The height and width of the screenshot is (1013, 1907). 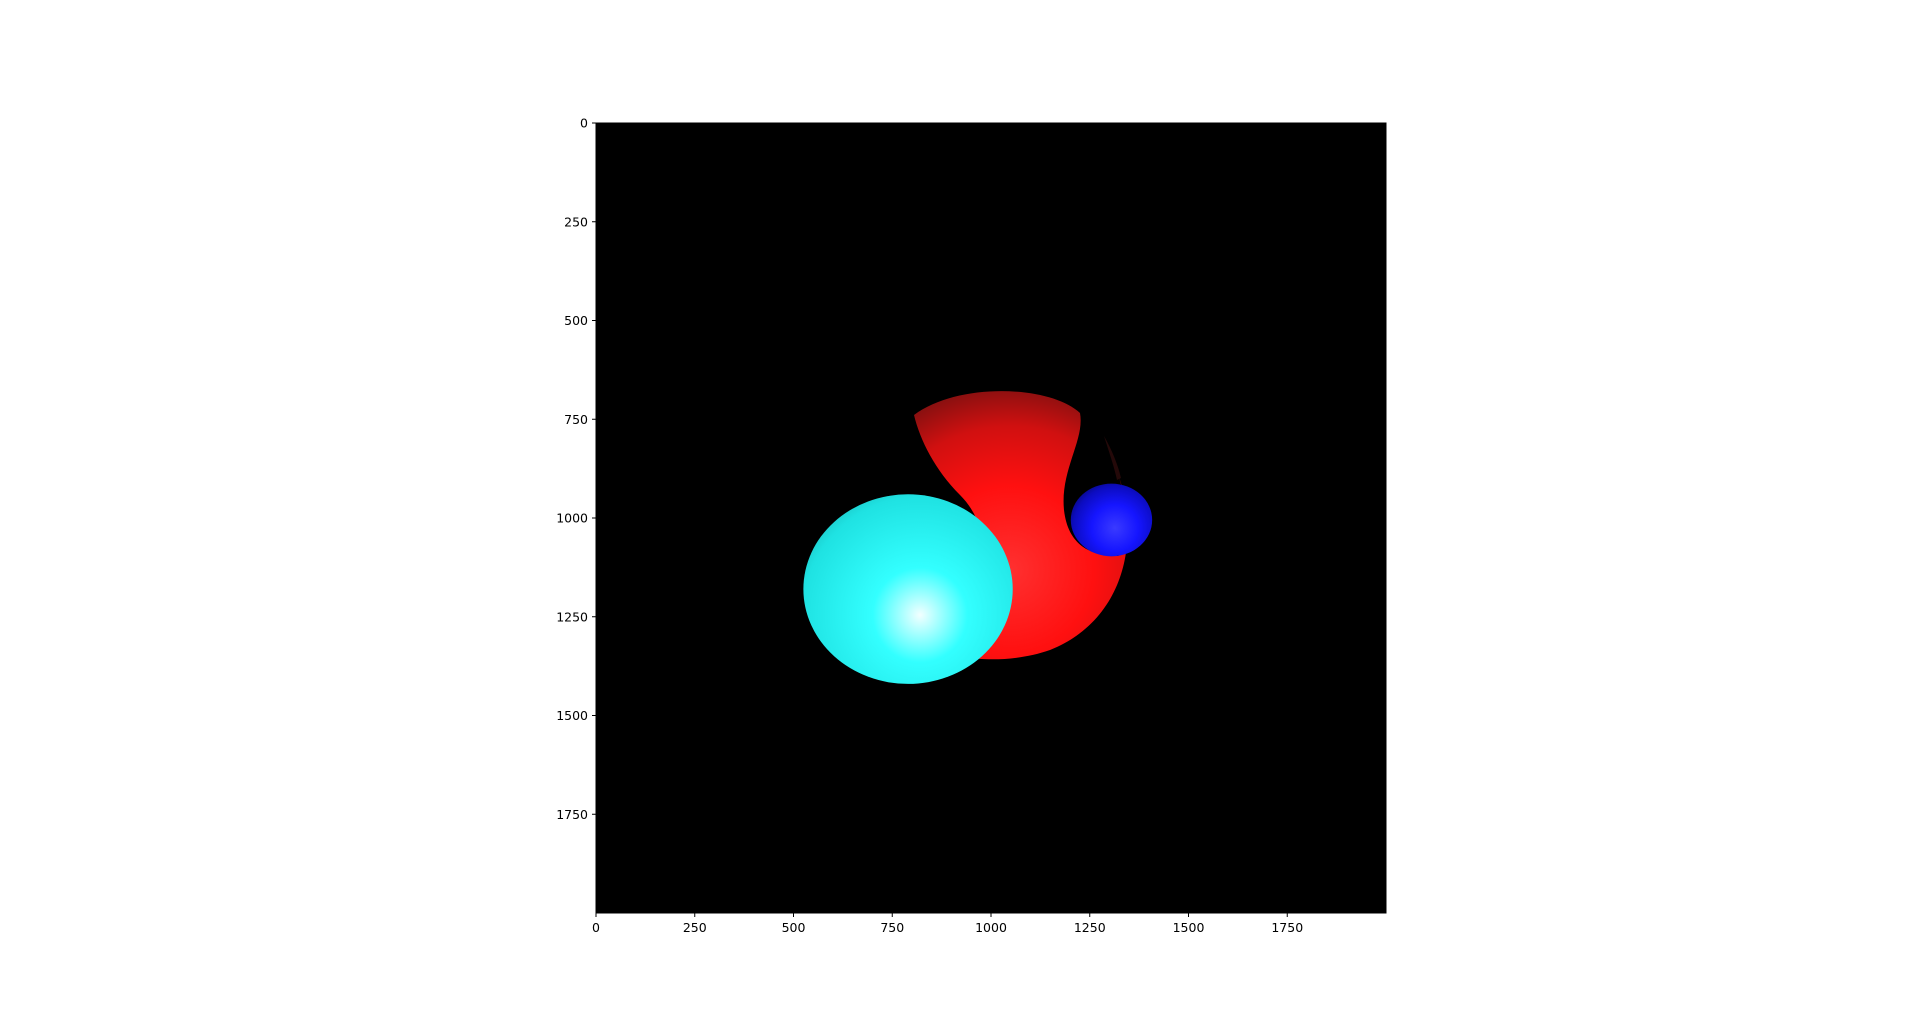 What do you see at coordinates (572, 518) in the screenshot?
I see `y-tick-label: 1000` at bounding box center [572, 518].